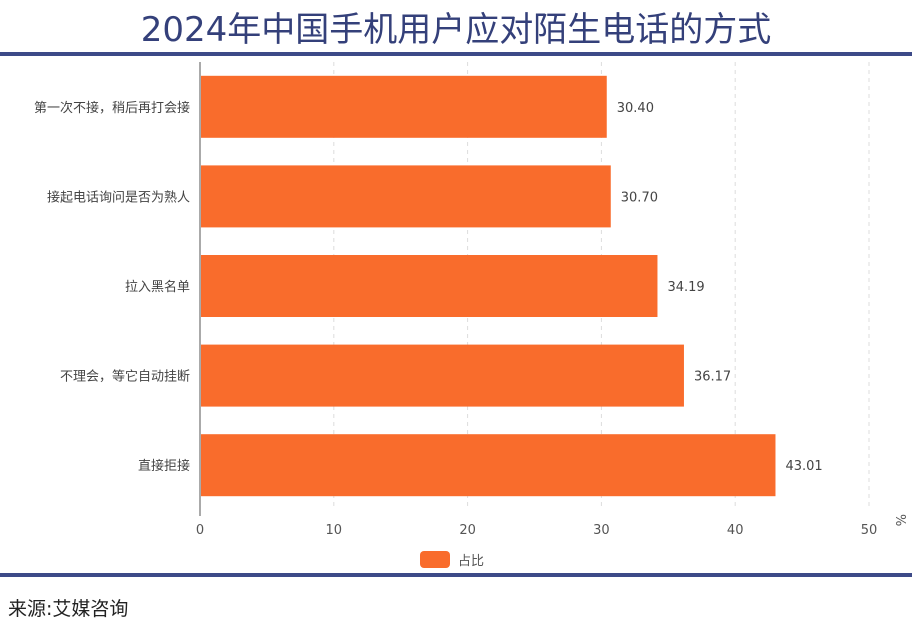 This screenshot has height=624, width=912. I want to click on footer-divider, so click(456, 575).